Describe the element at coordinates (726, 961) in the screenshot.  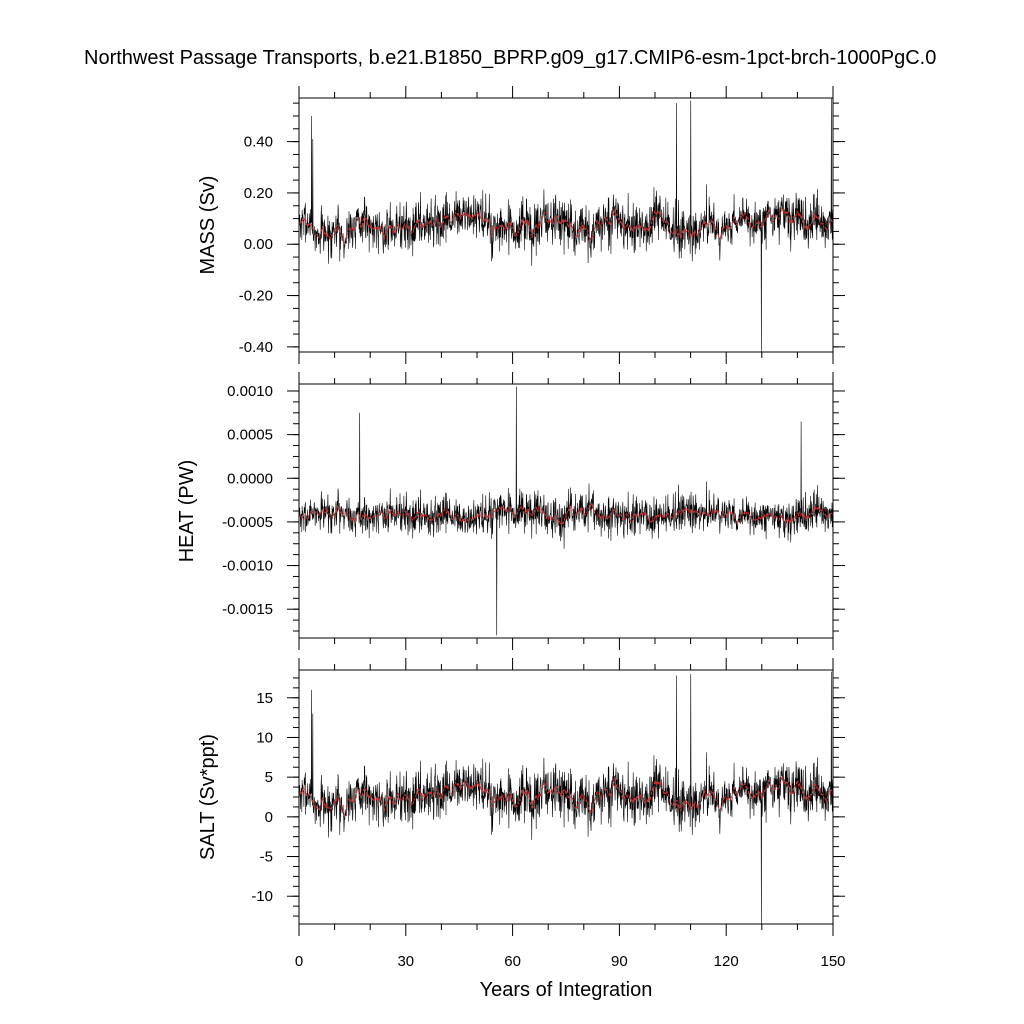
I see `x-tick-label: 120` at that location.